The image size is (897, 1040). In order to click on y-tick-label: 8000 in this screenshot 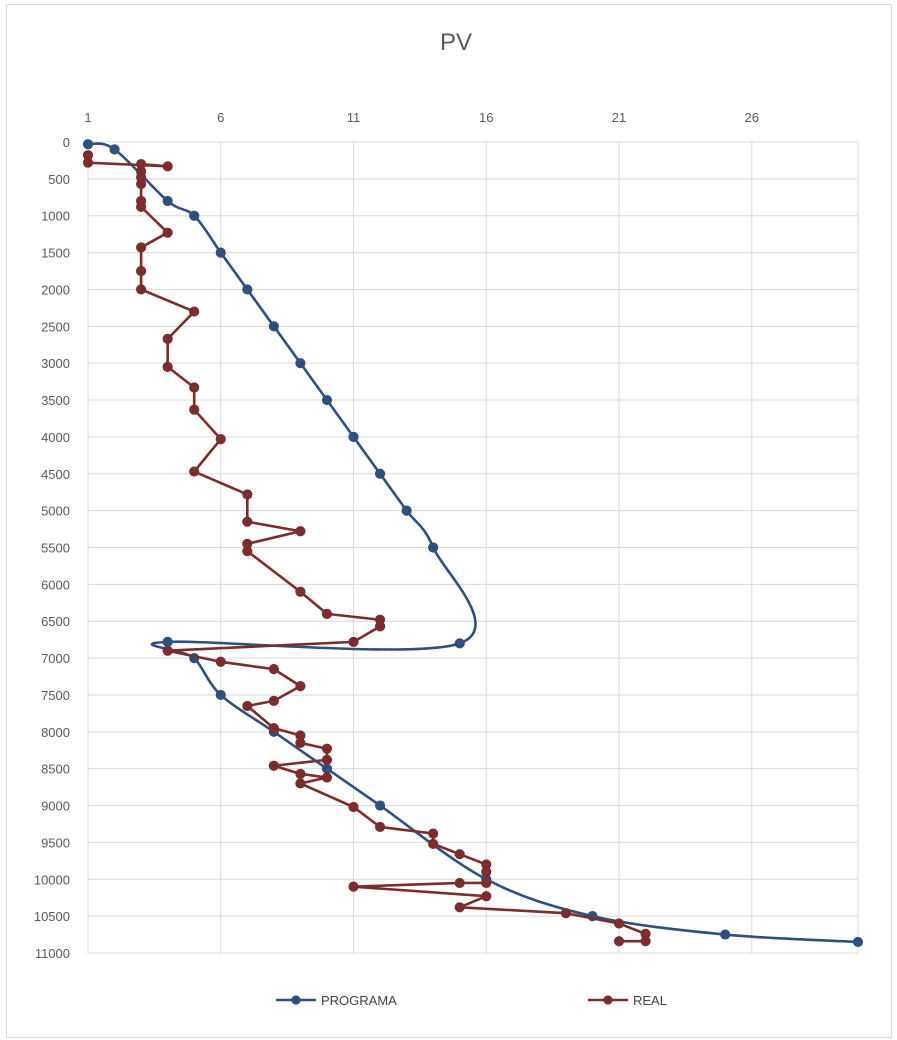, I will do `click(55, 732)`.